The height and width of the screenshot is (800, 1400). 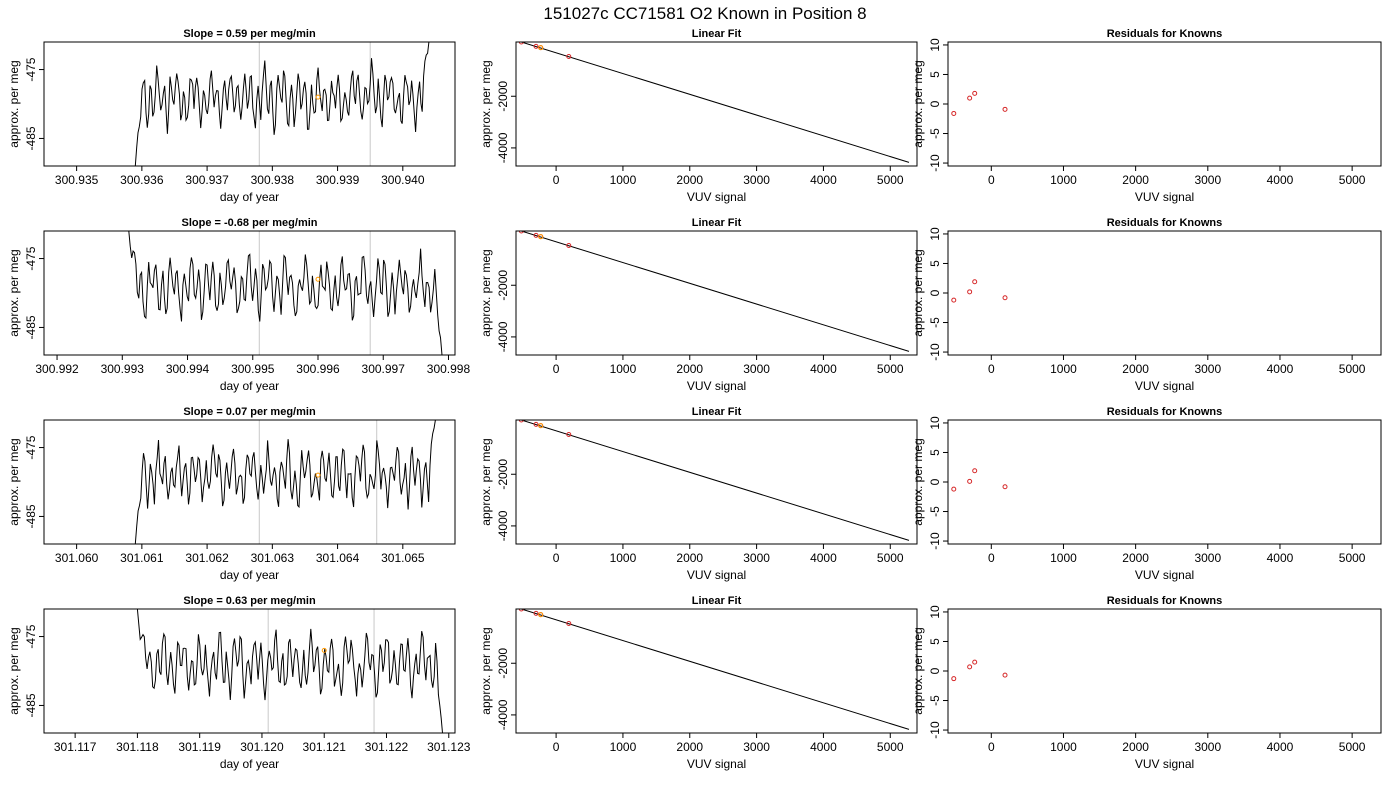 I want to click on x-tick-label: 301.060, so click(x=77, y=558).